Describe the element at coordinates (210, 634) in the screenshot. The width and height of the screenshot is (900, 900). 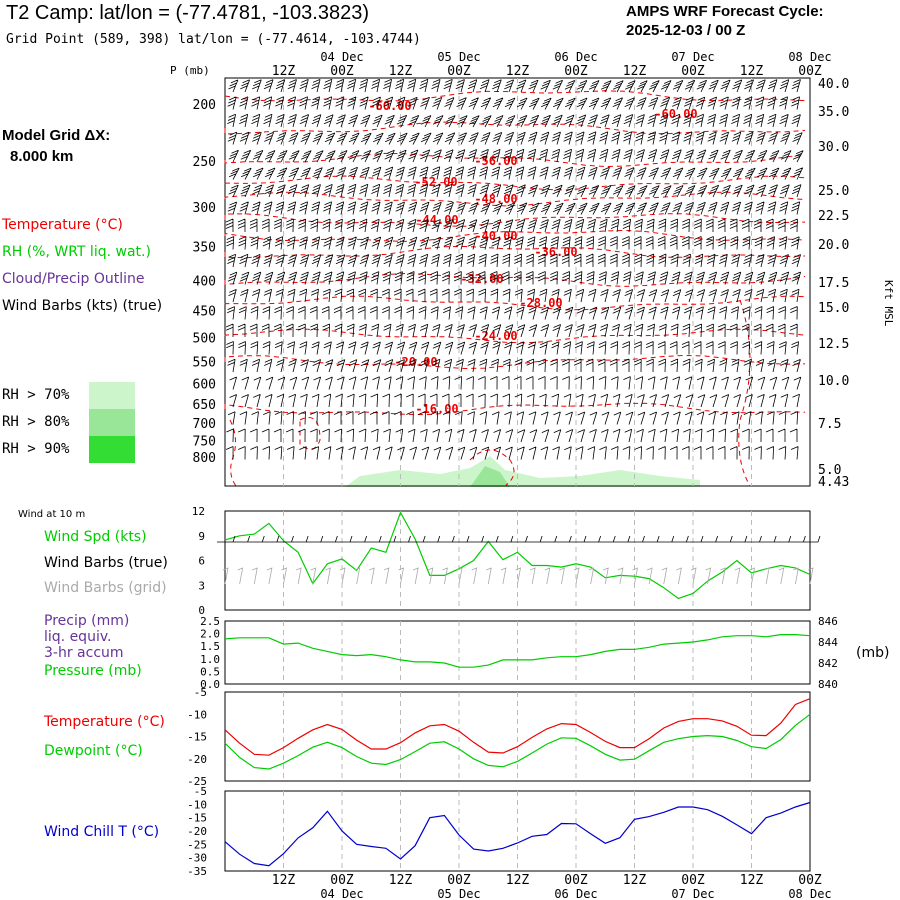
I see `precip-tick-label: 2.0` at that location.